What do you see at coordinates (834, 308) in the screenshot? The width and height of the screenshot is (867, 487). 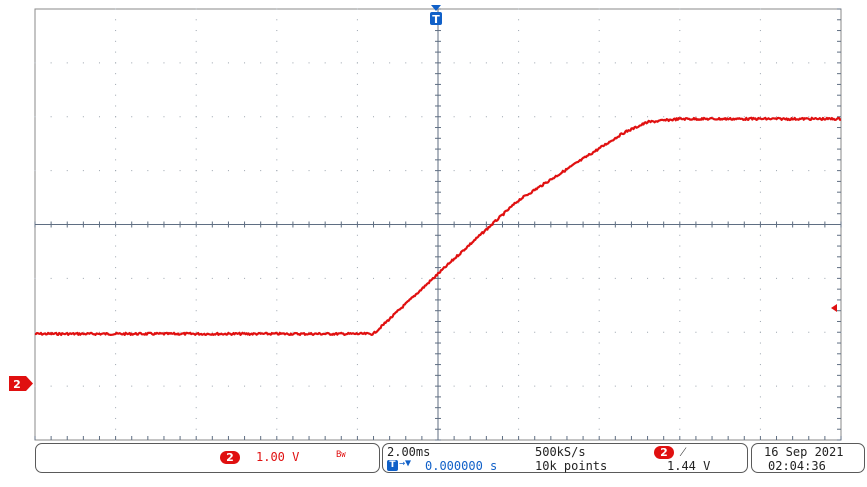 I see `trigger-level-marker` at bounding box center [834, 308].